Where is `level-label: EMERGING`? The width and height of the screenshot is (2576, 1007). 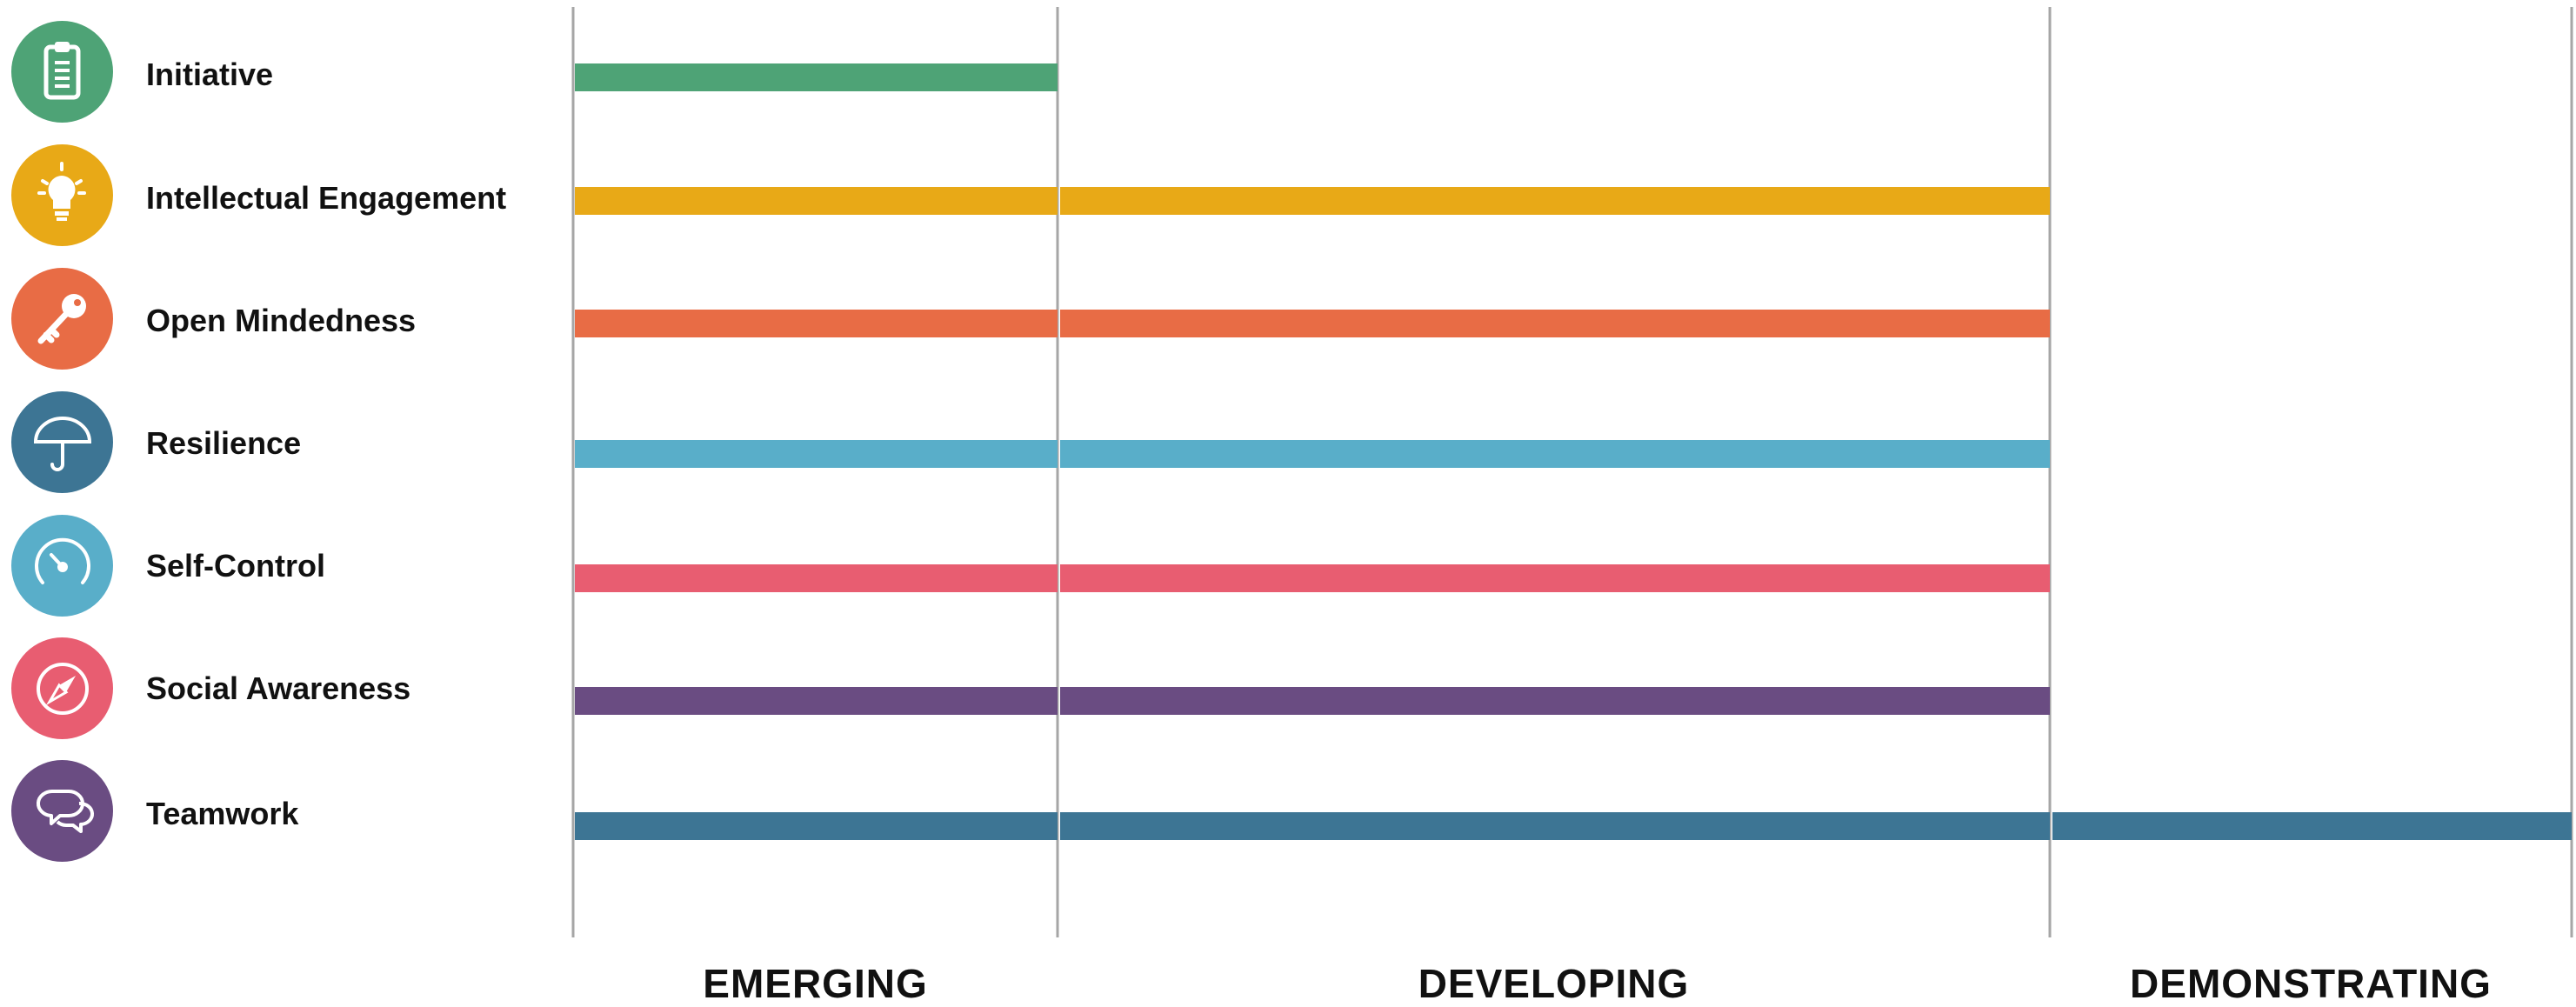
level-label: EMERGING is located at coordinates (815, 984).